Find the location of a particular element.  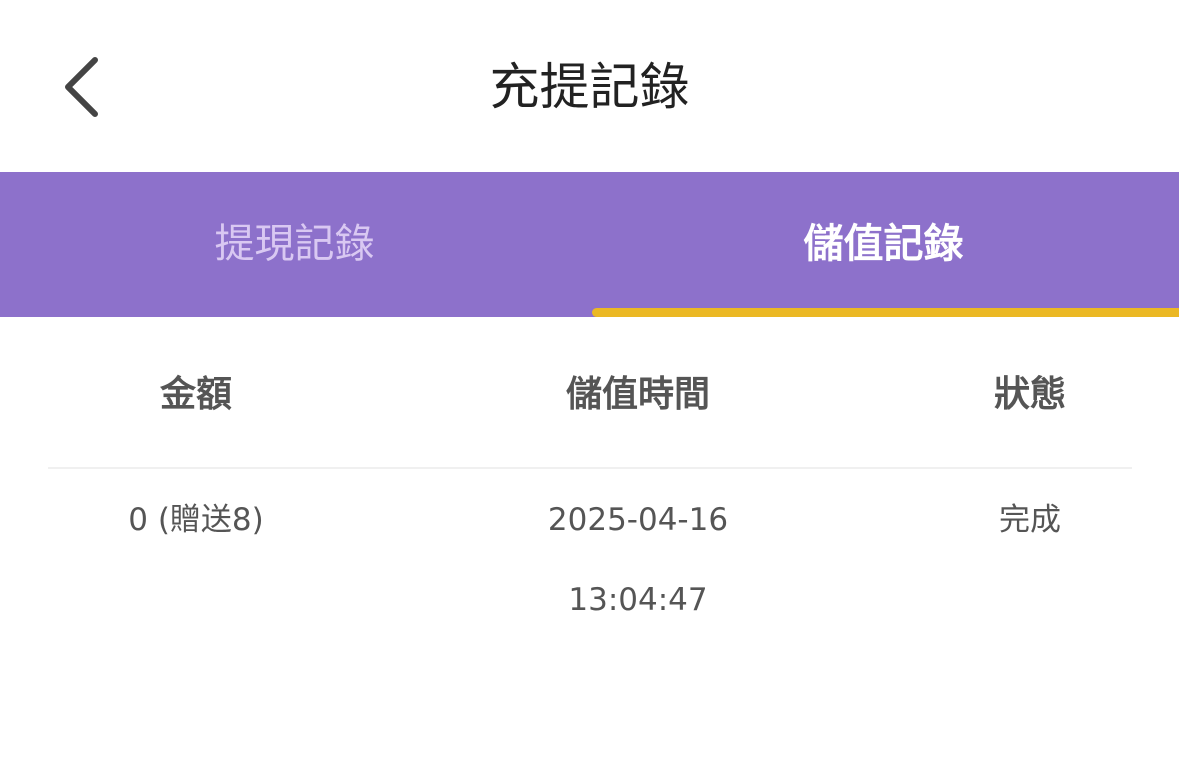

active-tab-indicator is located at coordinates (885, 312).